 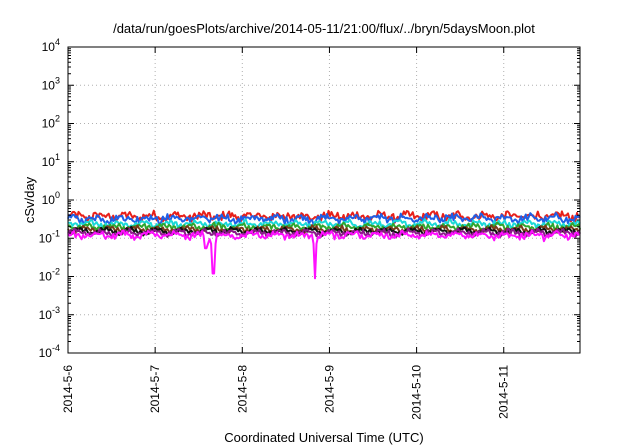 I want to click on y-tick-label: 10⁻⁴, so click(x=49, y=351).